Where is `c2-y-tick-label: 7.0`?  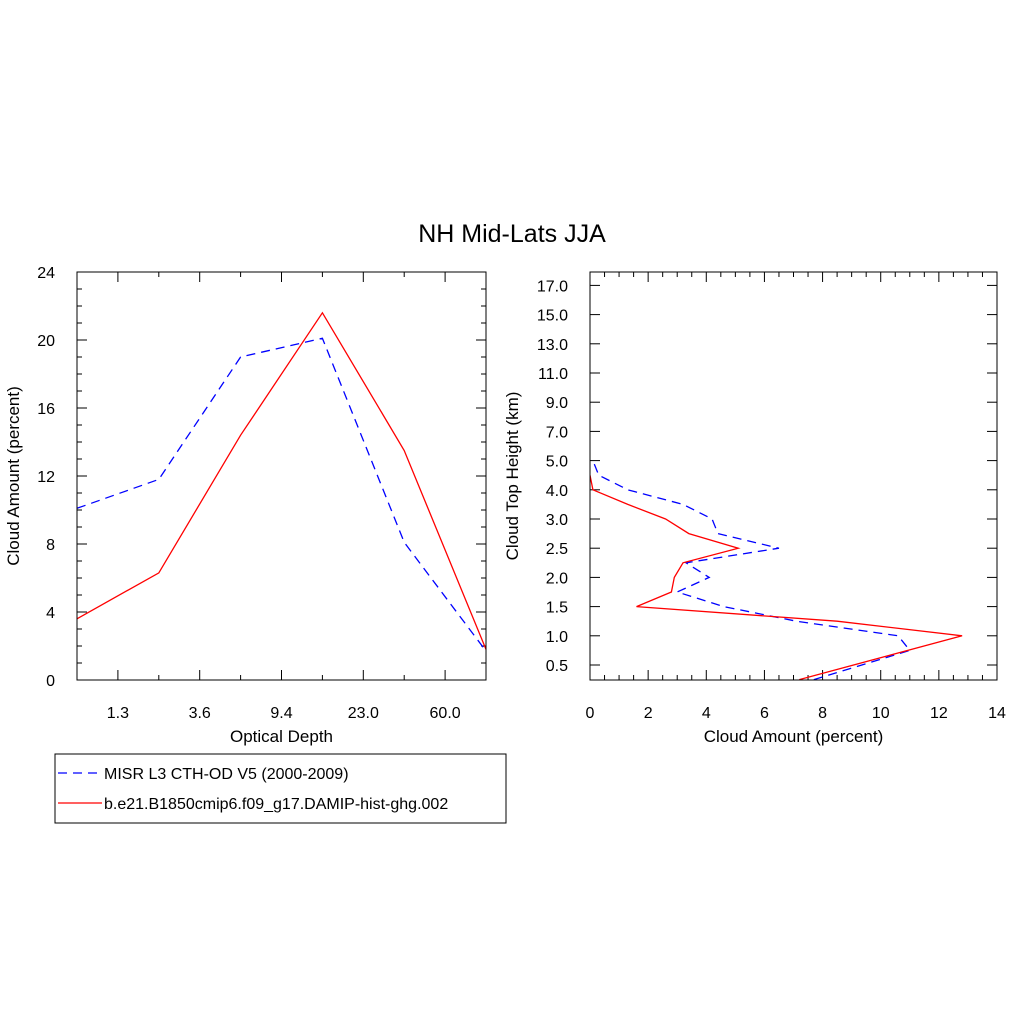 c2-y-tick-label: 7.0 is located at coordinates (557, 432).